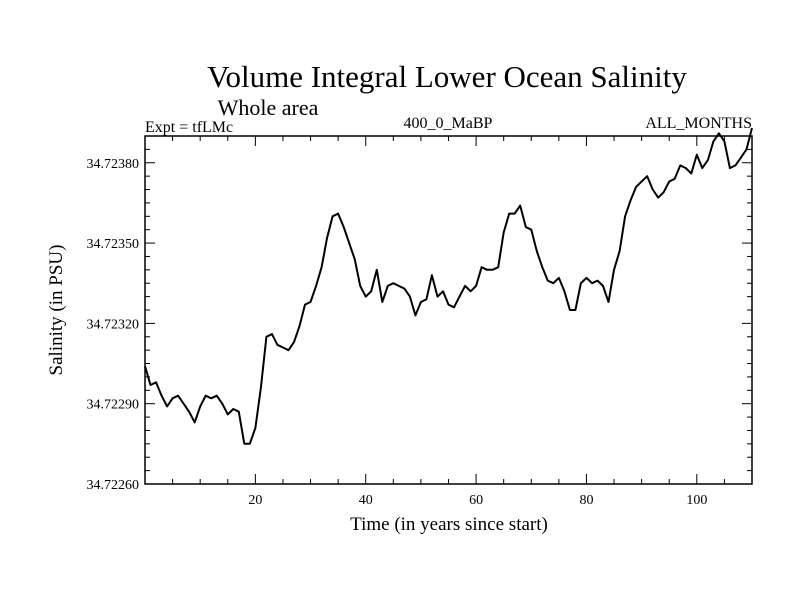  I want to click on x-tick-label: 60, so click(476, 500).